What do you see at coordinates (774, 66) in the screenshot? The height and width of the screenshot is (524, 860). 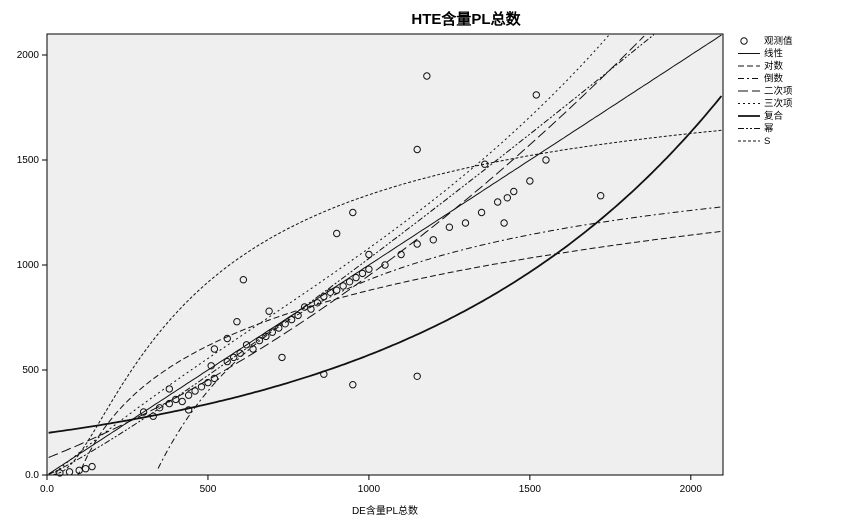 I see `legend-label-log: 对数` at bounding box center [774, 66].